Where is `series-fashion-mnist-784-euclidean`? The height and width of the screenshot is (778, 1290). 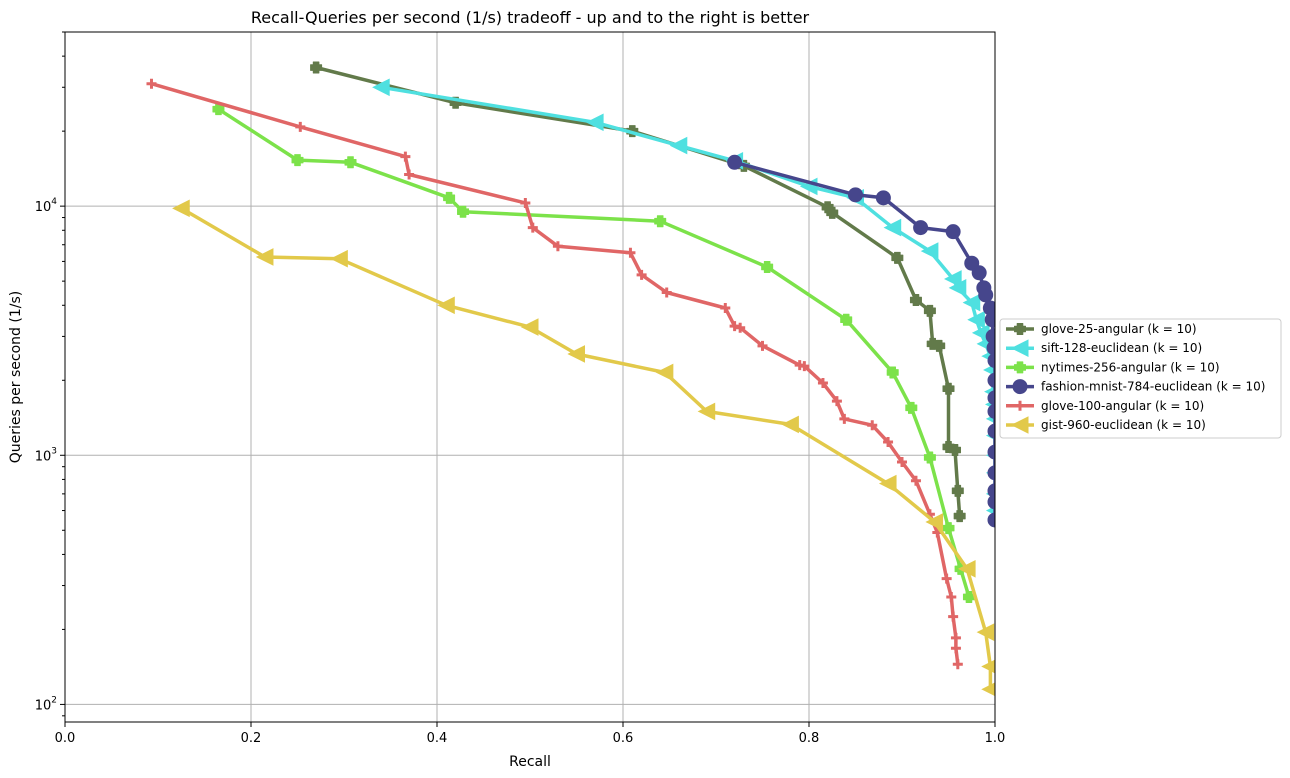
series-fashion-mnist-784-euclidean is located at coordinates (861, 341).